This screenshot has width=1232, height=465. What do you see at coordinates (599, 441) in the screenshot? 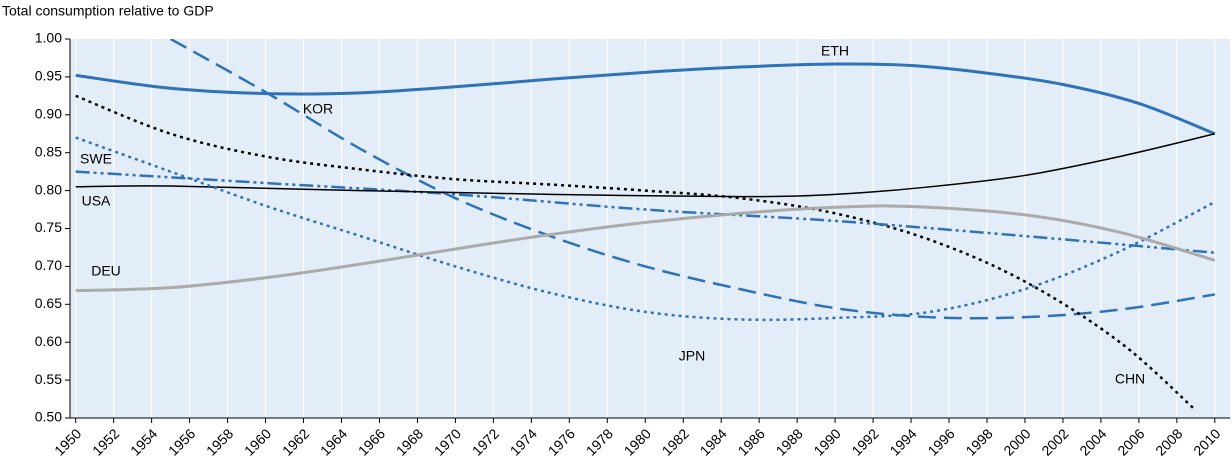
I see `x-tick-label: 1978` at bounding box center [599, 441].